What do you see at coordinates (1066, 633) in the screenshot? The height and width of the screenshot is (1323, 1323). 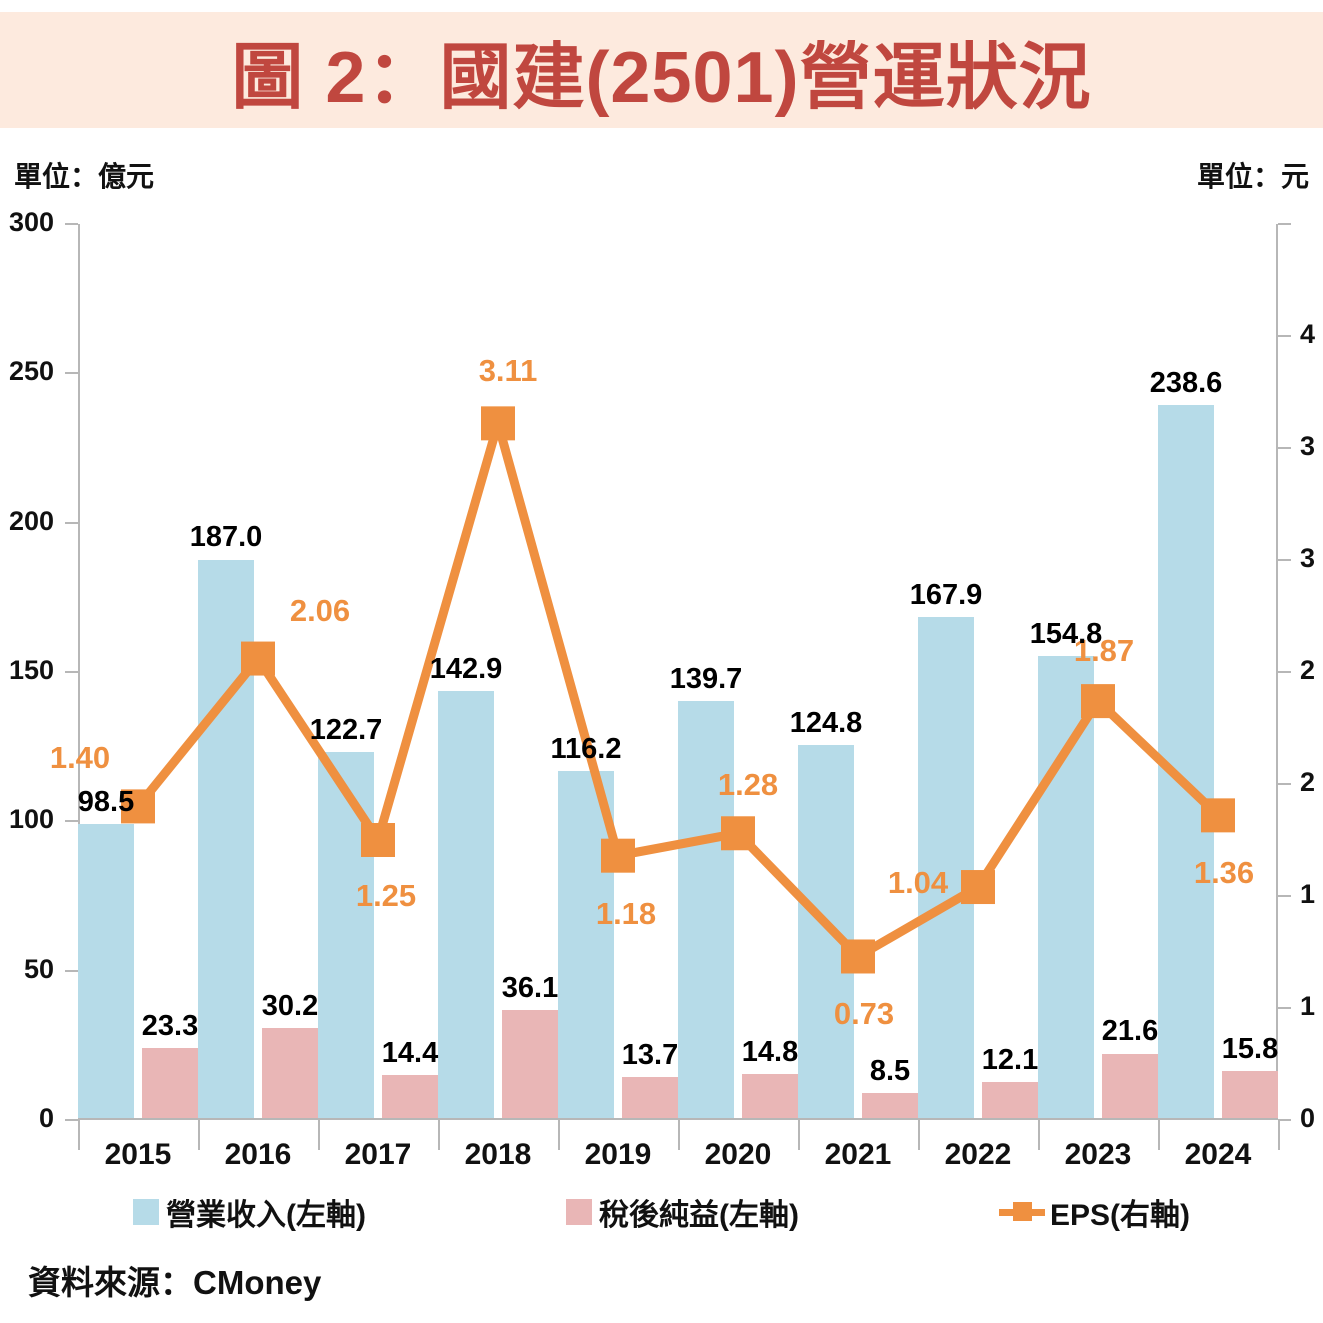 I see `revenue-value-label: 154.8` at bounding box center [1066, 633].